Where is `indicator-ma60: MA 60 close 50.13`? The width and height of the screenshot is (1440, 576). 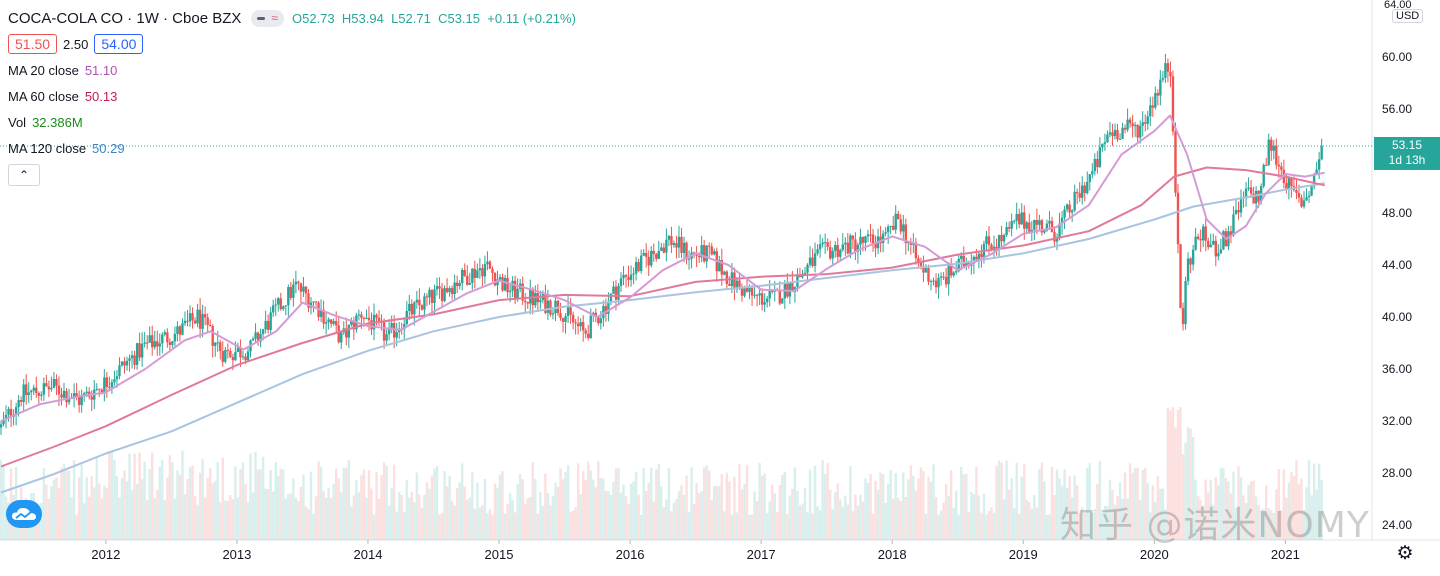
indicator-ma60: MA 60 close 50.13 is located at coordinates (292, 96).